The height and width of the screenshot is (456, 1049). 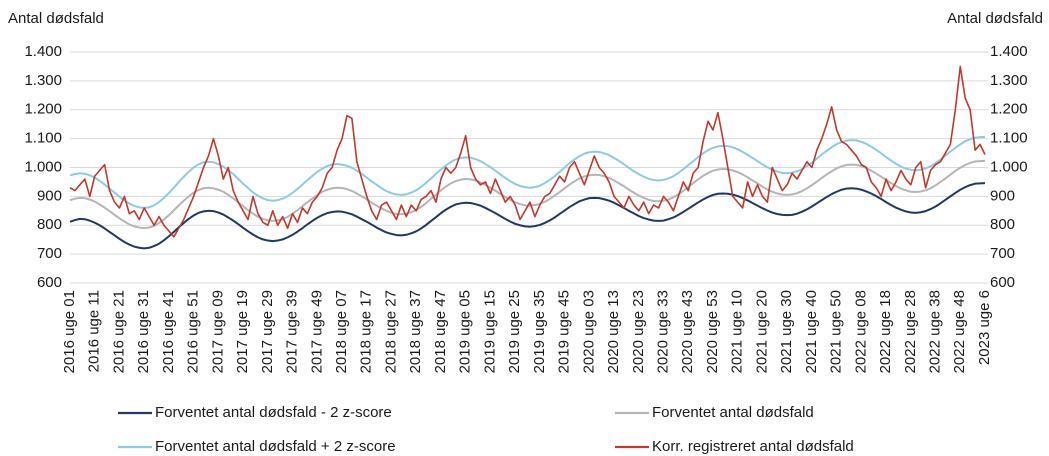 What do you see at coordinates (638, 331) in the screenshot?
I see `x-tick-label: 2020 uge 23` at bounding box center [638, 331].